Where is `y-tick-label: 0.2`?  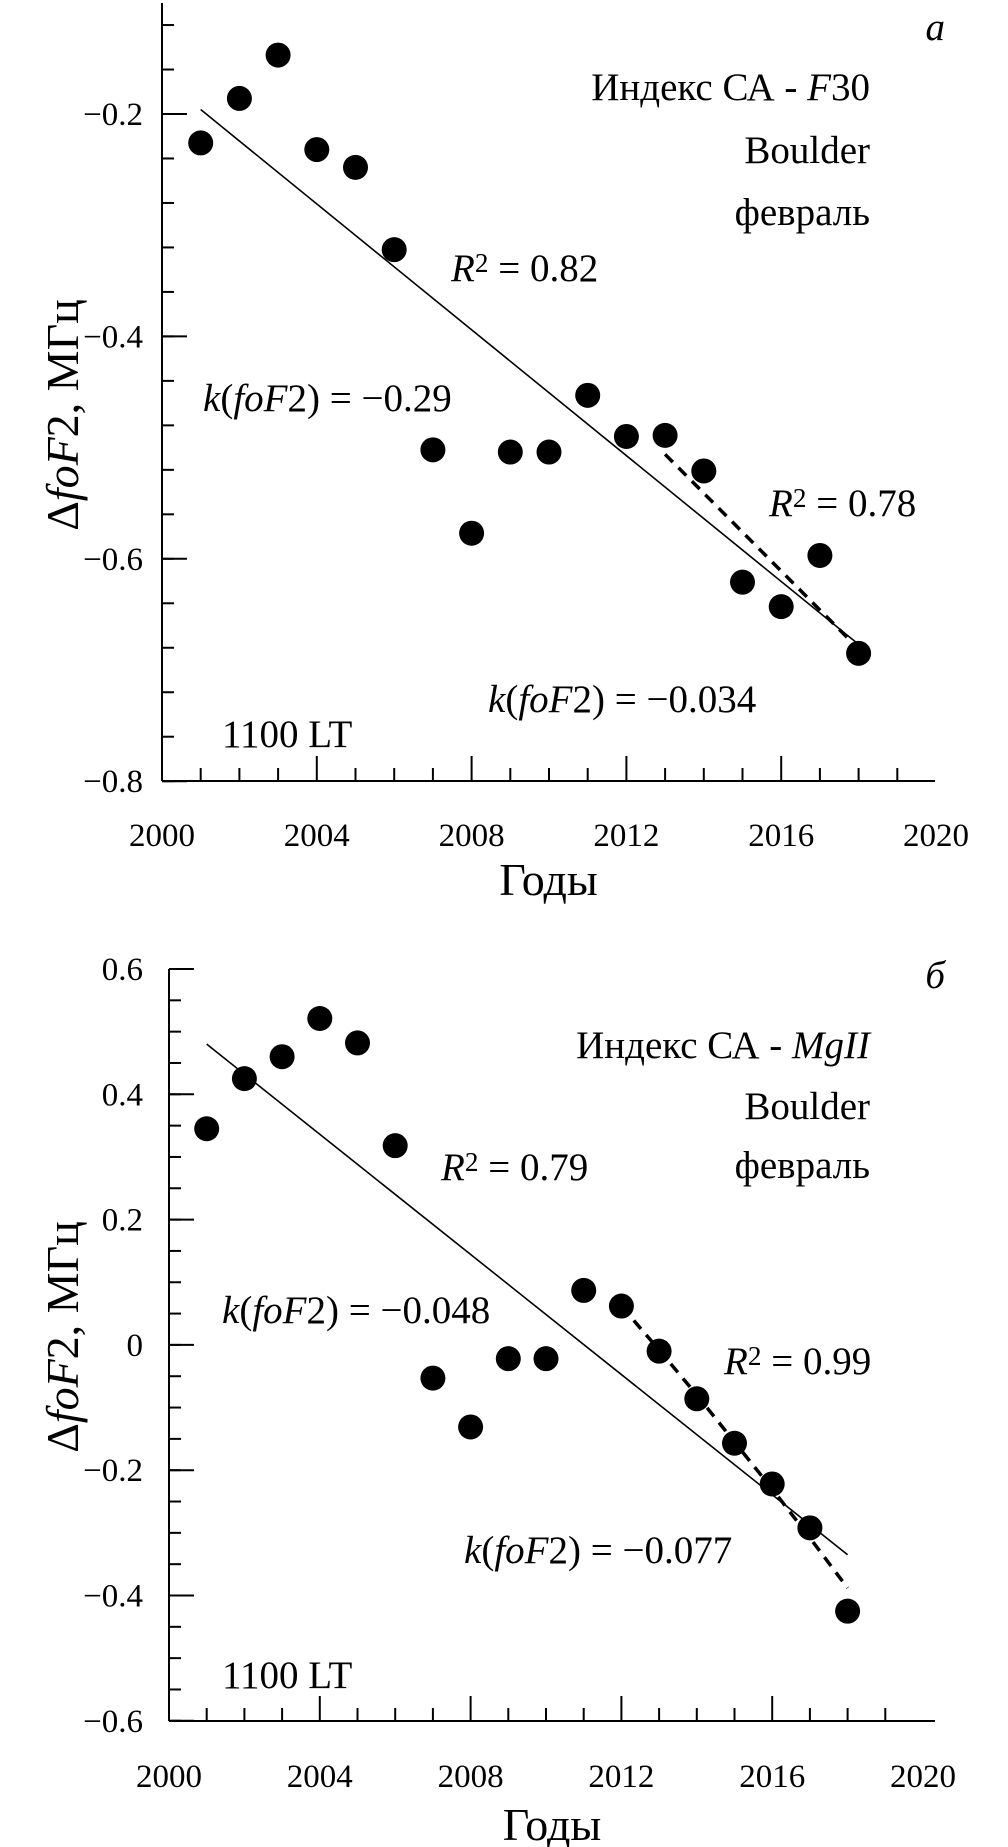
y-tick-label: 0.2 is located at coordinates (122, 1221).